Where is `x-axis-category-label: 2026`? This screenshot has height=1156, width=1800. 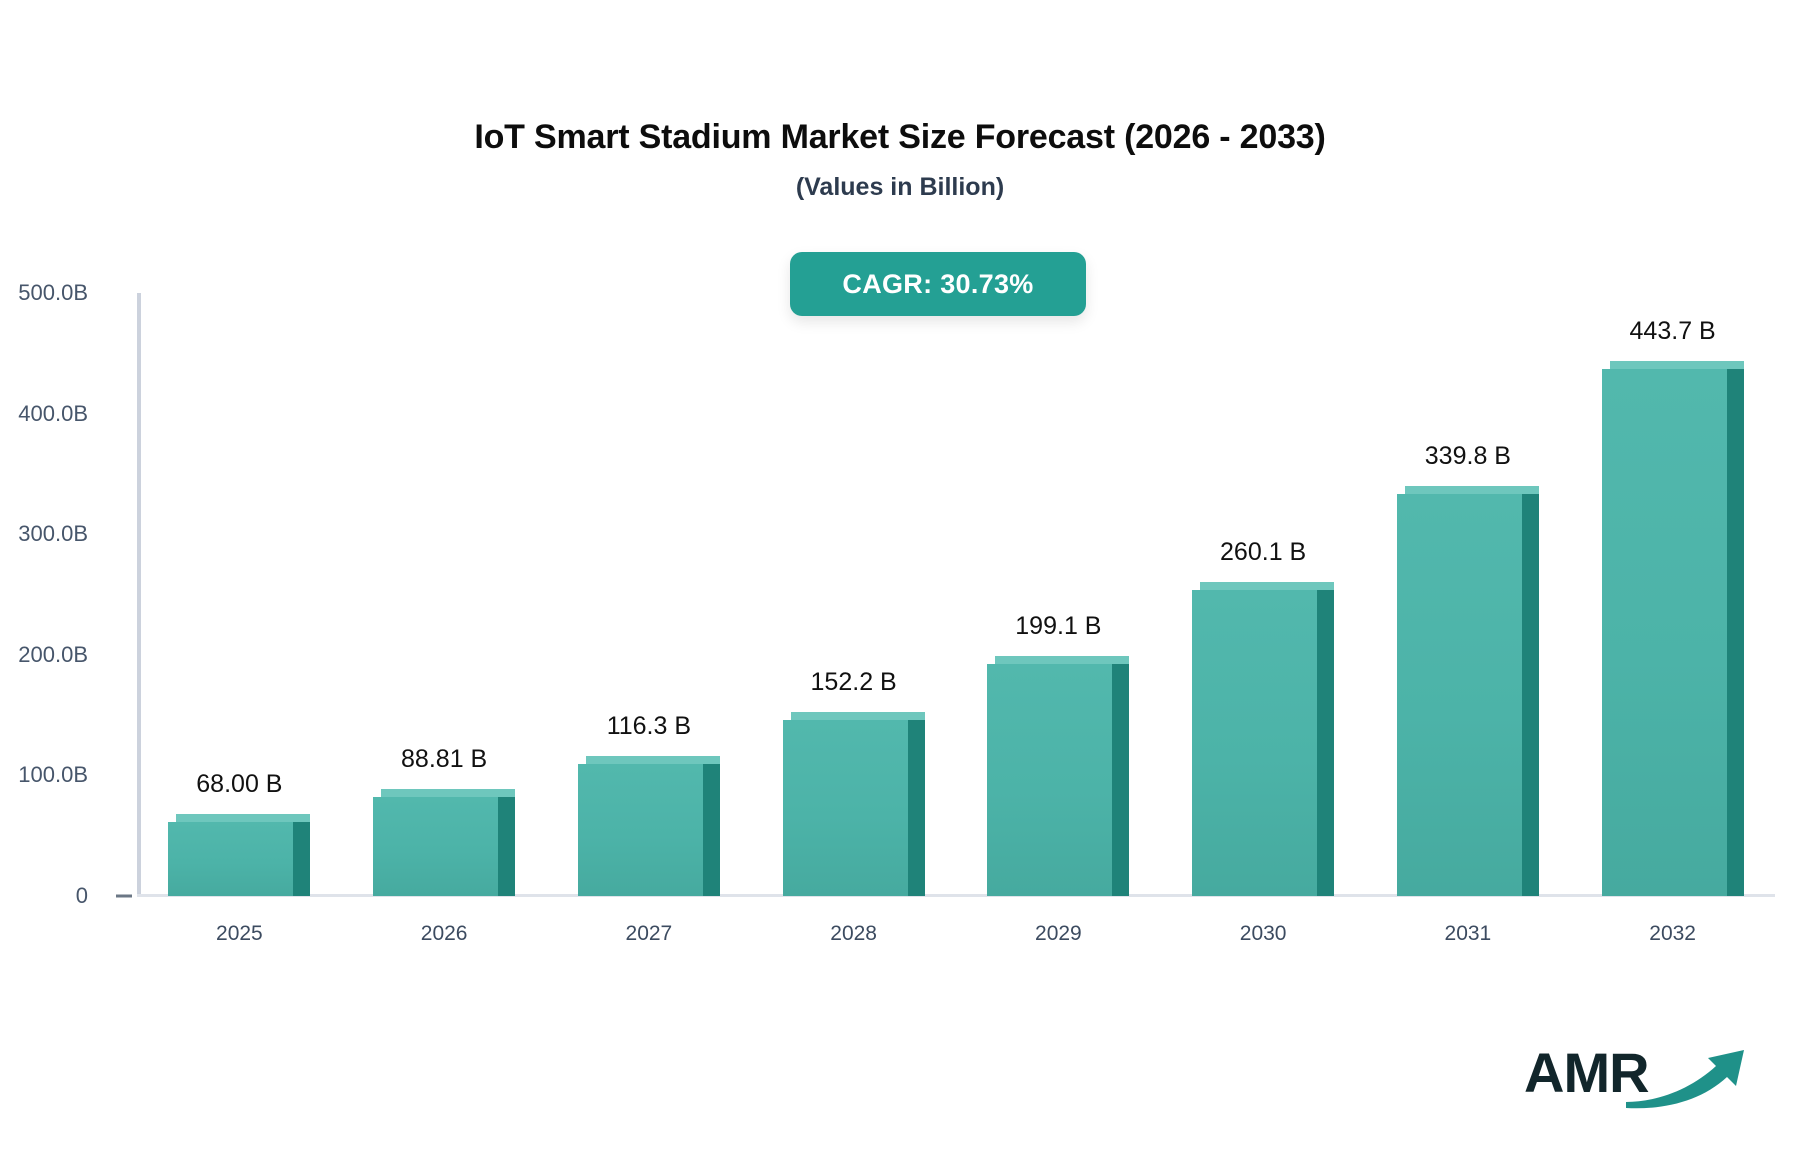 x-axis-category-label: 2026 is located at coordinates (444, 933).